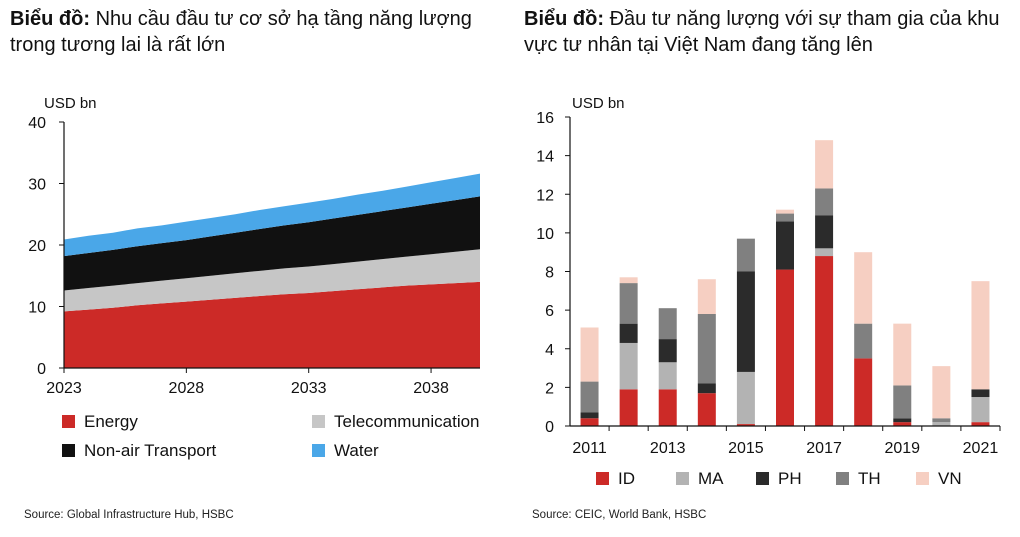 The height and width of the screenshot is (537, 1020). I want to click on bar-th-2019, so click(902, 402).